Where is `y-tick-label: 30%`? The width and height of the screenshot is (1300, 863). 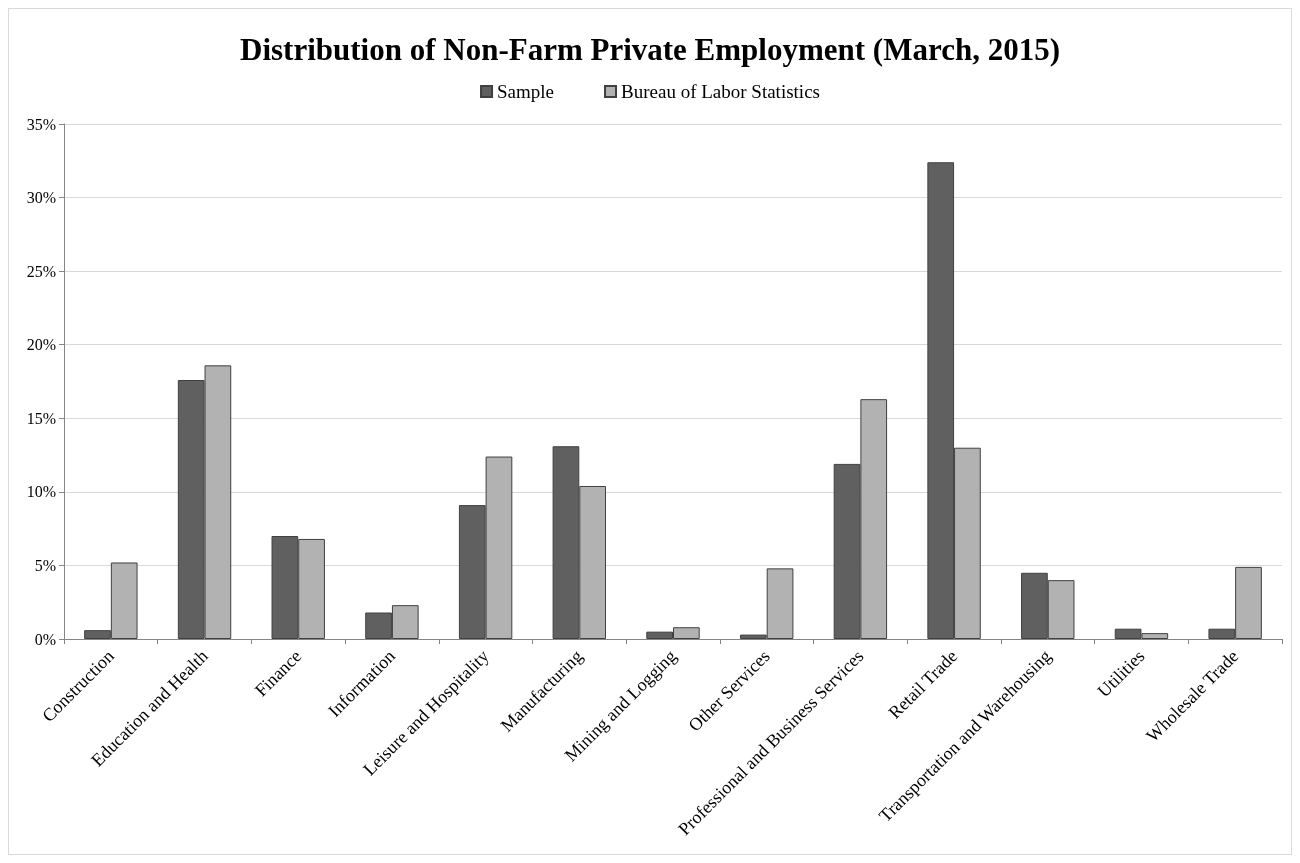 y-tick-label: 30% is located at coordinates (41, 198).